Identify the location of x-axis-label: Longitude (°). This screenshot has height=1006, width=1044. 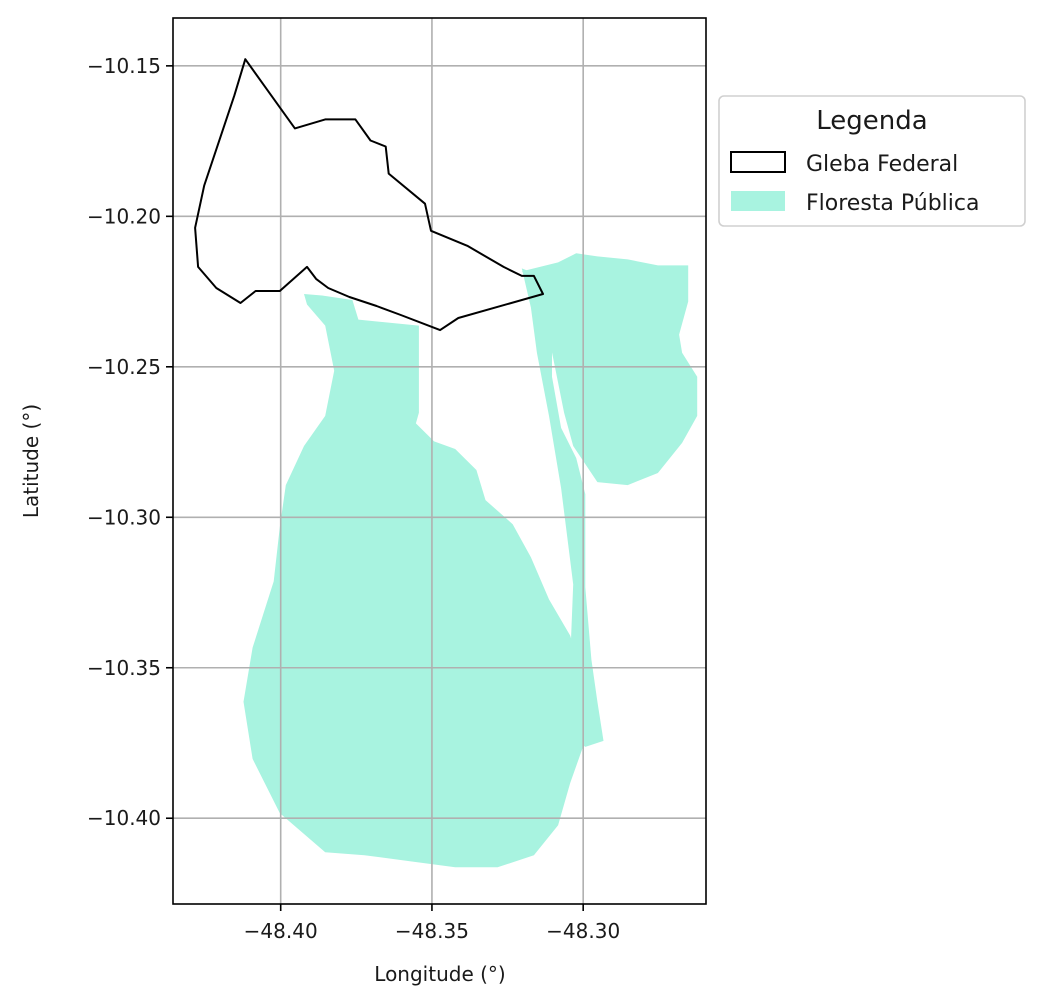
(439, 974).